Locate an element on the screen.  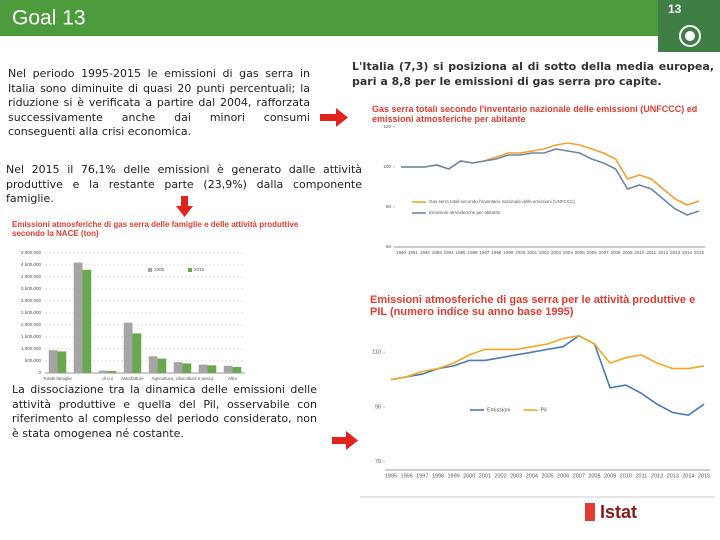
x-tick-label: di cui is located at coordinates (107, 378).